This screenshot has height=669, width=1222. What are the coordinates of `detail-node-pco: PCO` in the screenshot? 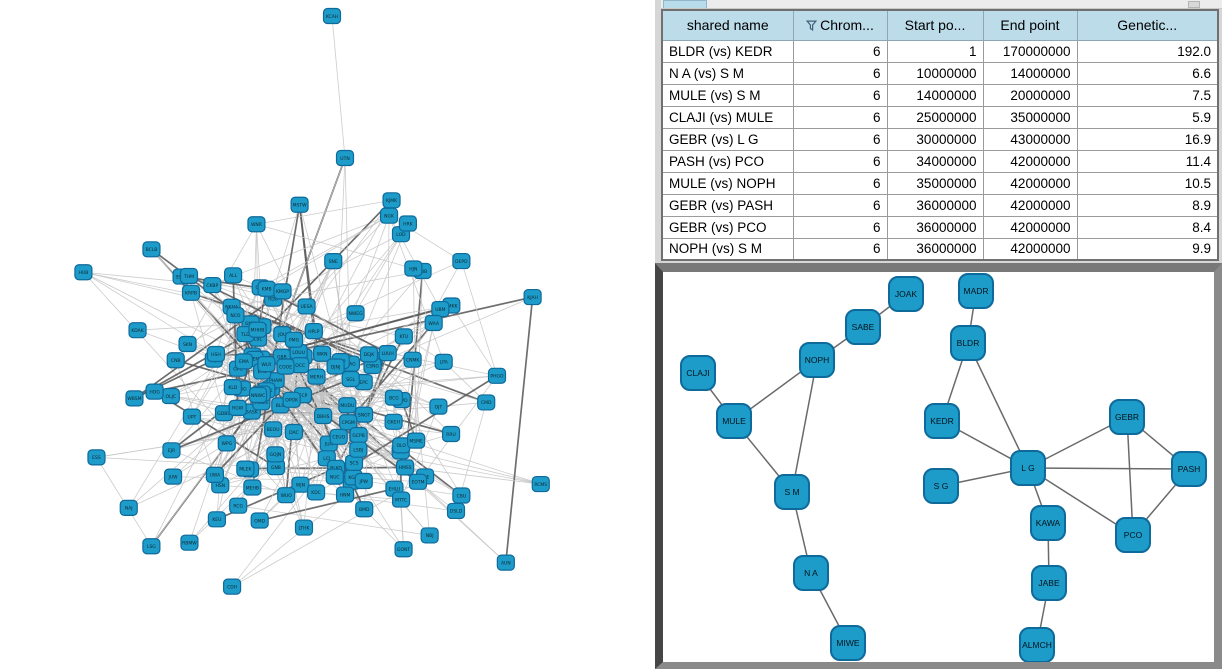 It's located at (1133, 535).